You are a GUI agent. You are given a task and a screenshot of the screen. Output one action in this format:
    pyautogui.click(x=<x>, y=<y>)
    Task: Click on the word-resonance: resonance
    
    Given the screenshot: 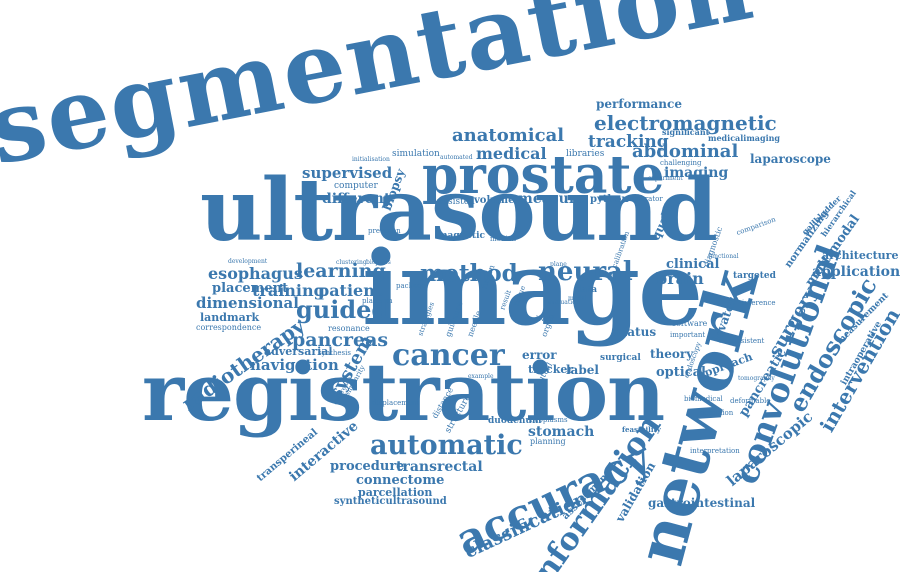 What is the action you would take?
    pyautogui.click(x=349, y=329)
    